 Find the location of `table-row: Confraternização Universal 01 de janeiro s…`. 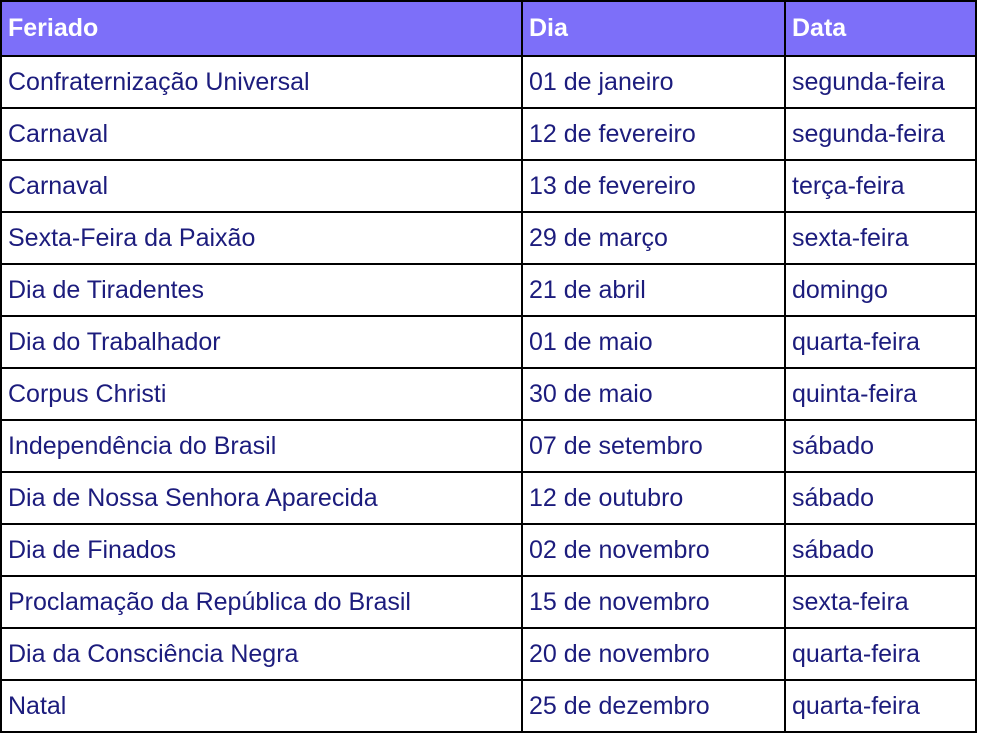

table-row: Confraternização Universal 01 de janeiro s… is located at coordinates (489, 82).